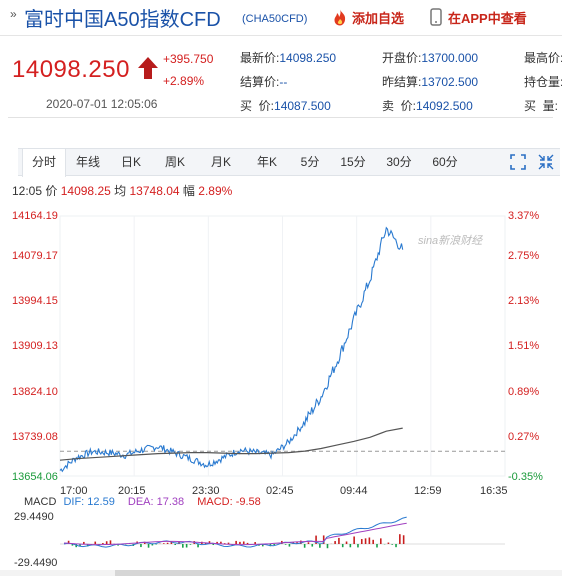  I want to click on tab-monthly-k: 月K, so click(220, 162).